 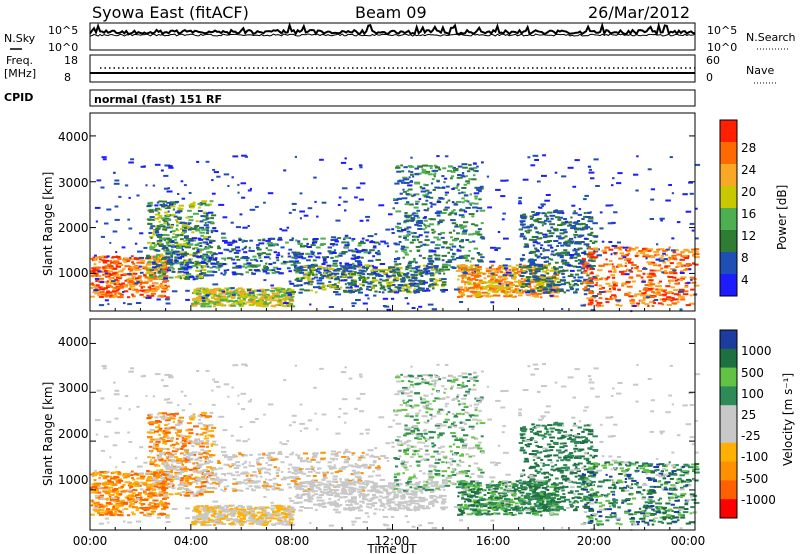 What do you see at coordinates (771, 37) in the screenshot?
I see `noise-search-label: N.Search` at bounding box center [771, 37].